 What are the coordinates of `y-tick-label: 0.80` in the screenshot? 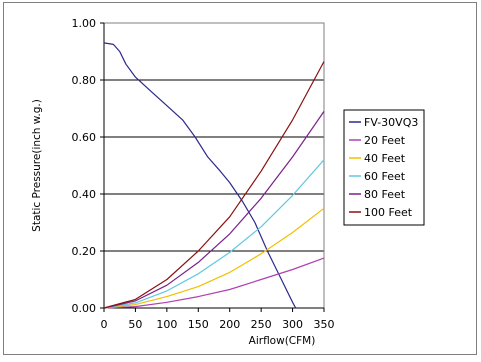 It's located at (84, 80).